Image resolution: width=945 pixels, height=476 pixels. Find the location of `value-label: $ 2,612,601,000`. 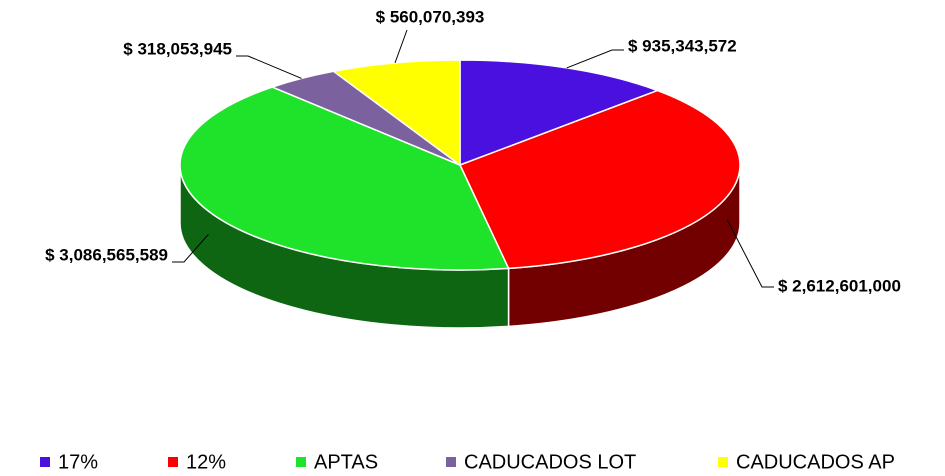

value-label: $ 2,612,601,000 is located at coordinates (839, 285).